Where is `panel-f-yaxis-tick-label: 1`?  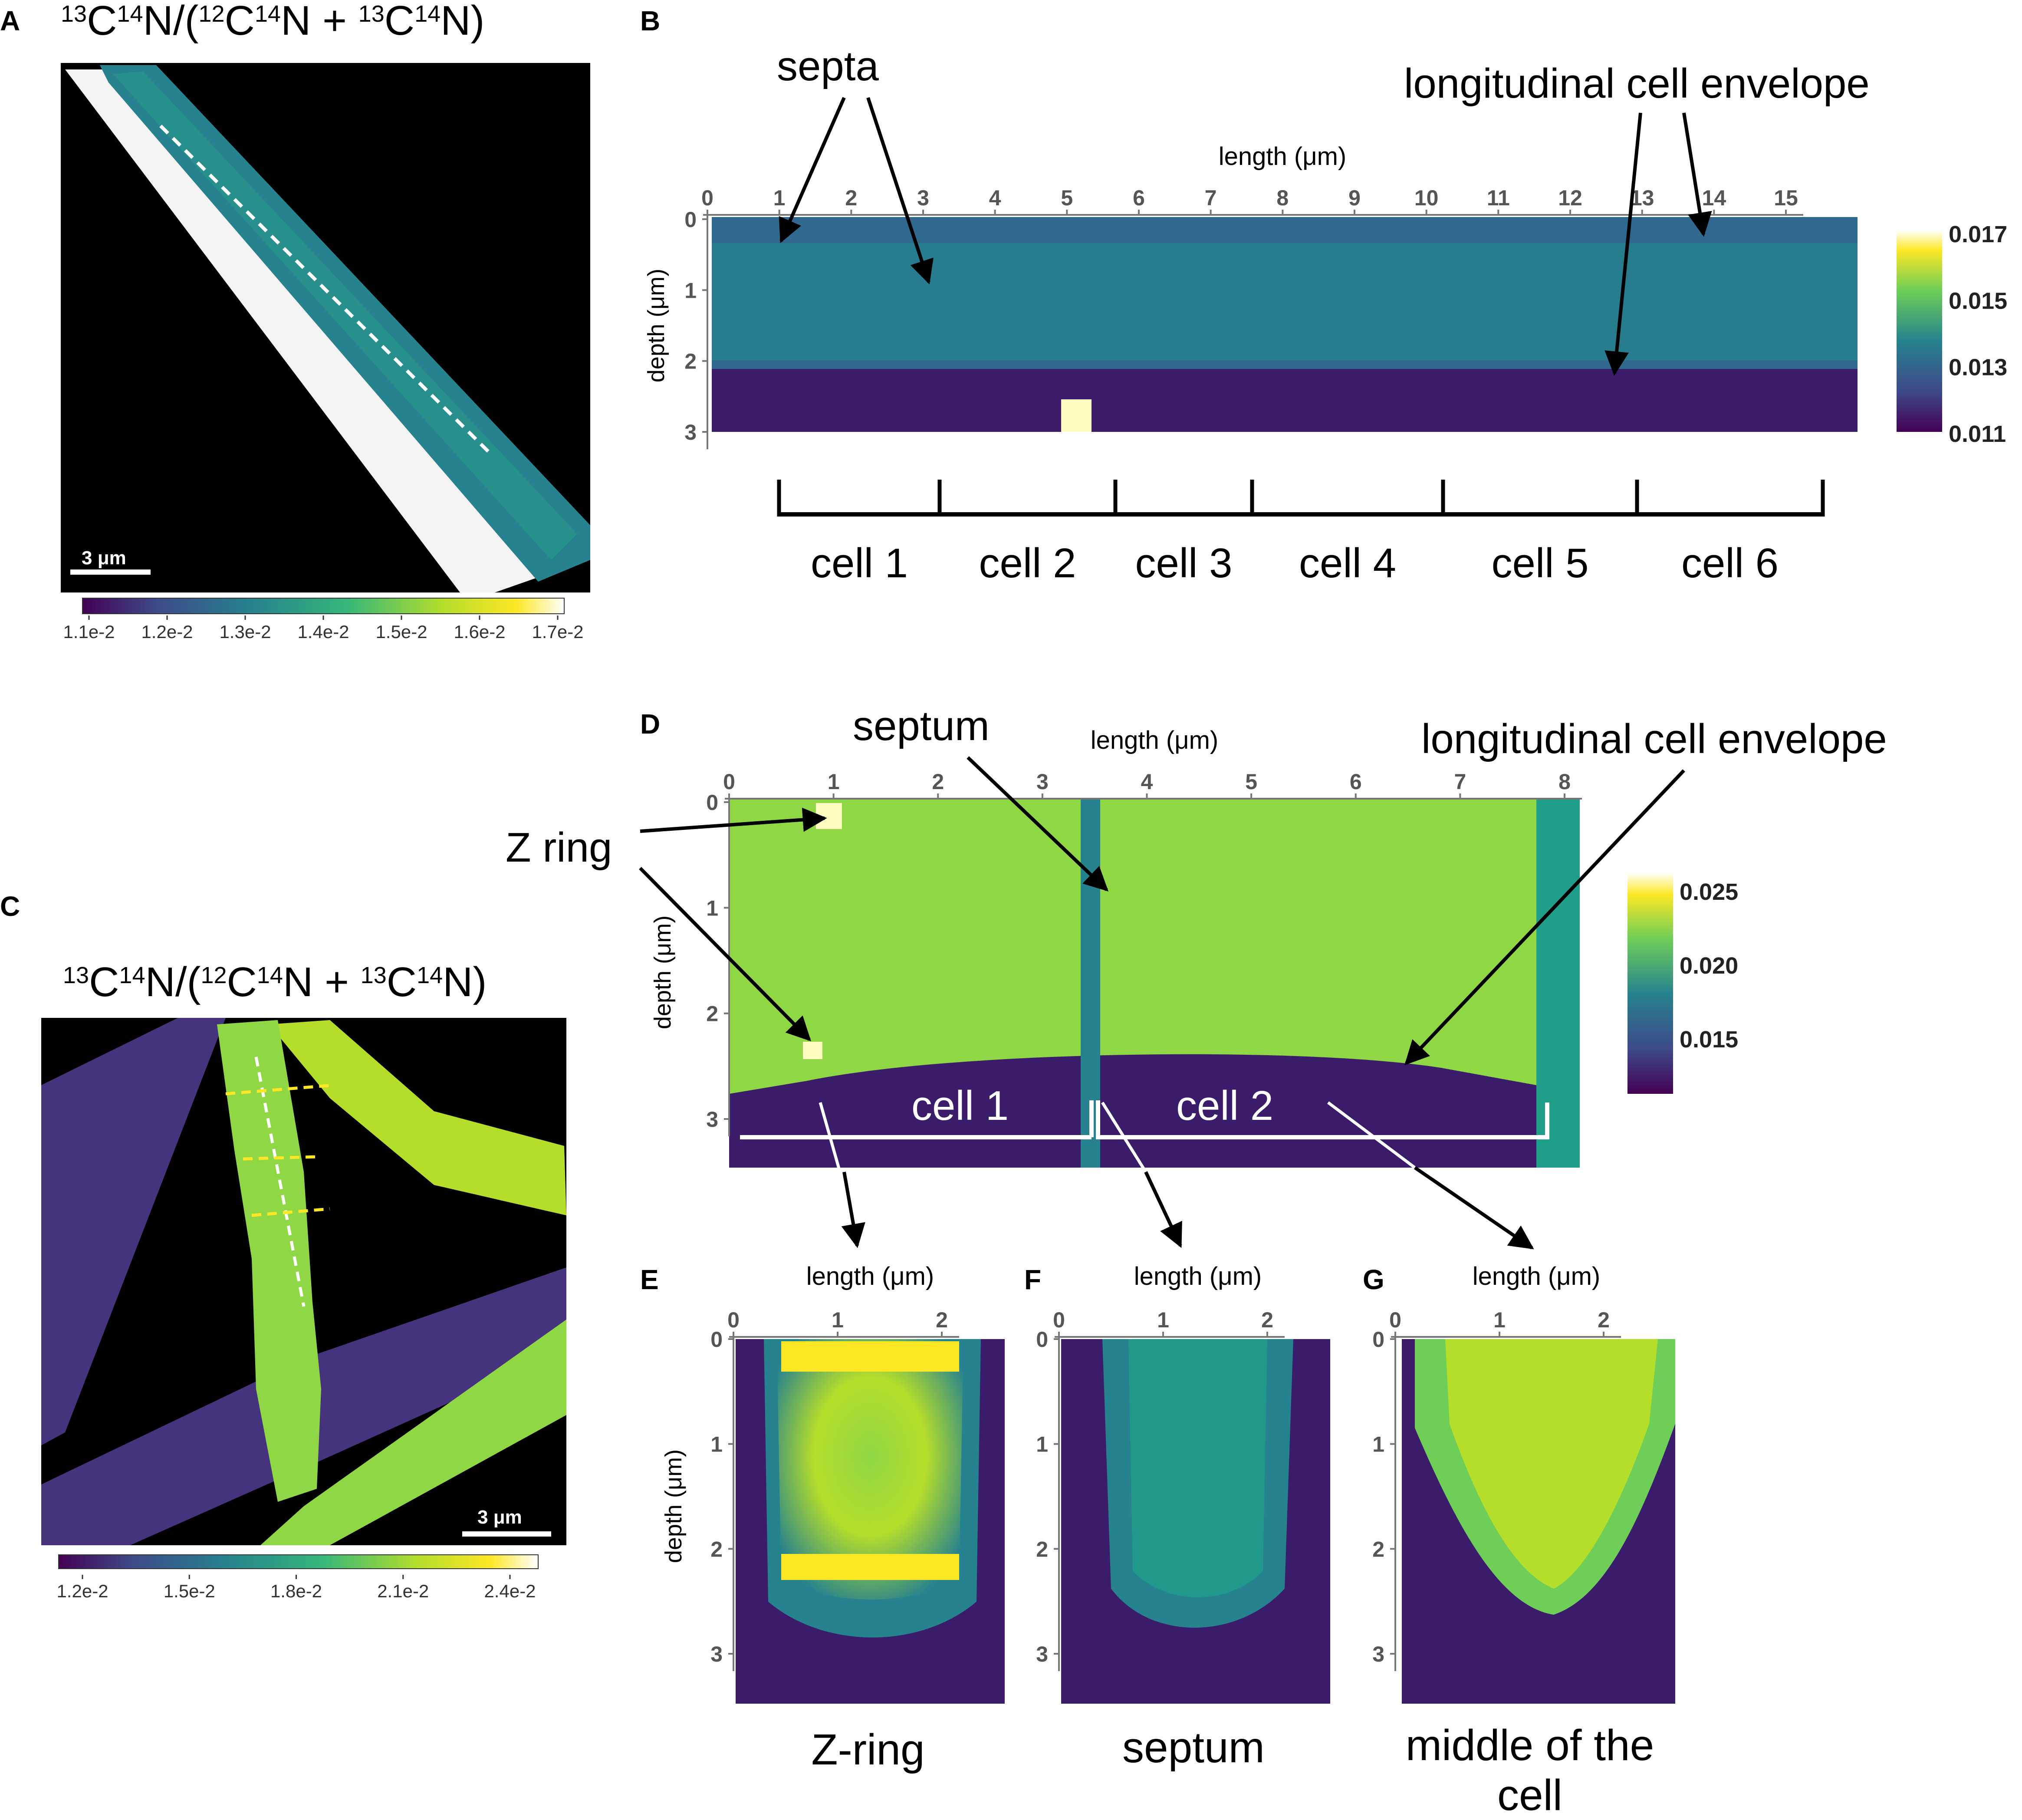 panel-f-yaxis-tick-label: 1 is located at coordinates (1042, 1444).